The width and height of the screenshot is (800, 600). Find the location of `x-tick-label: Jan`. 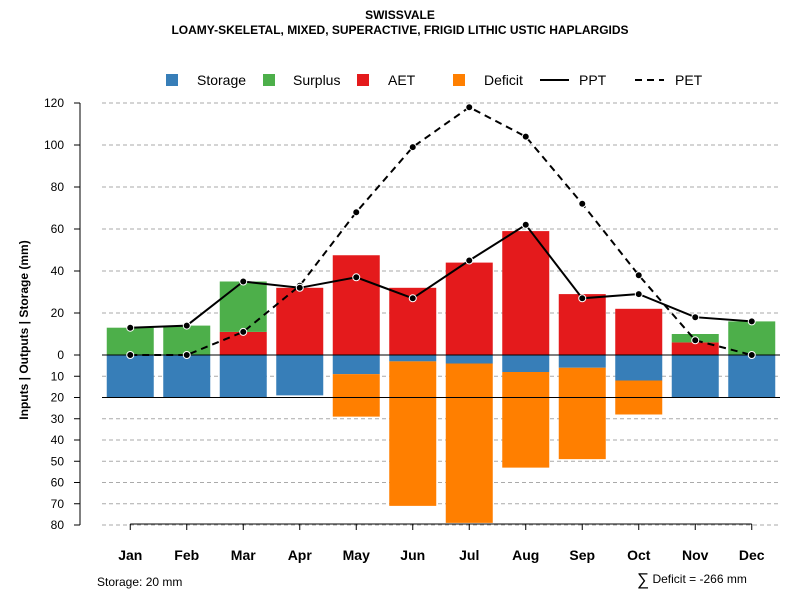

x-tick-label: Jan is located at coordinates (130, 555).